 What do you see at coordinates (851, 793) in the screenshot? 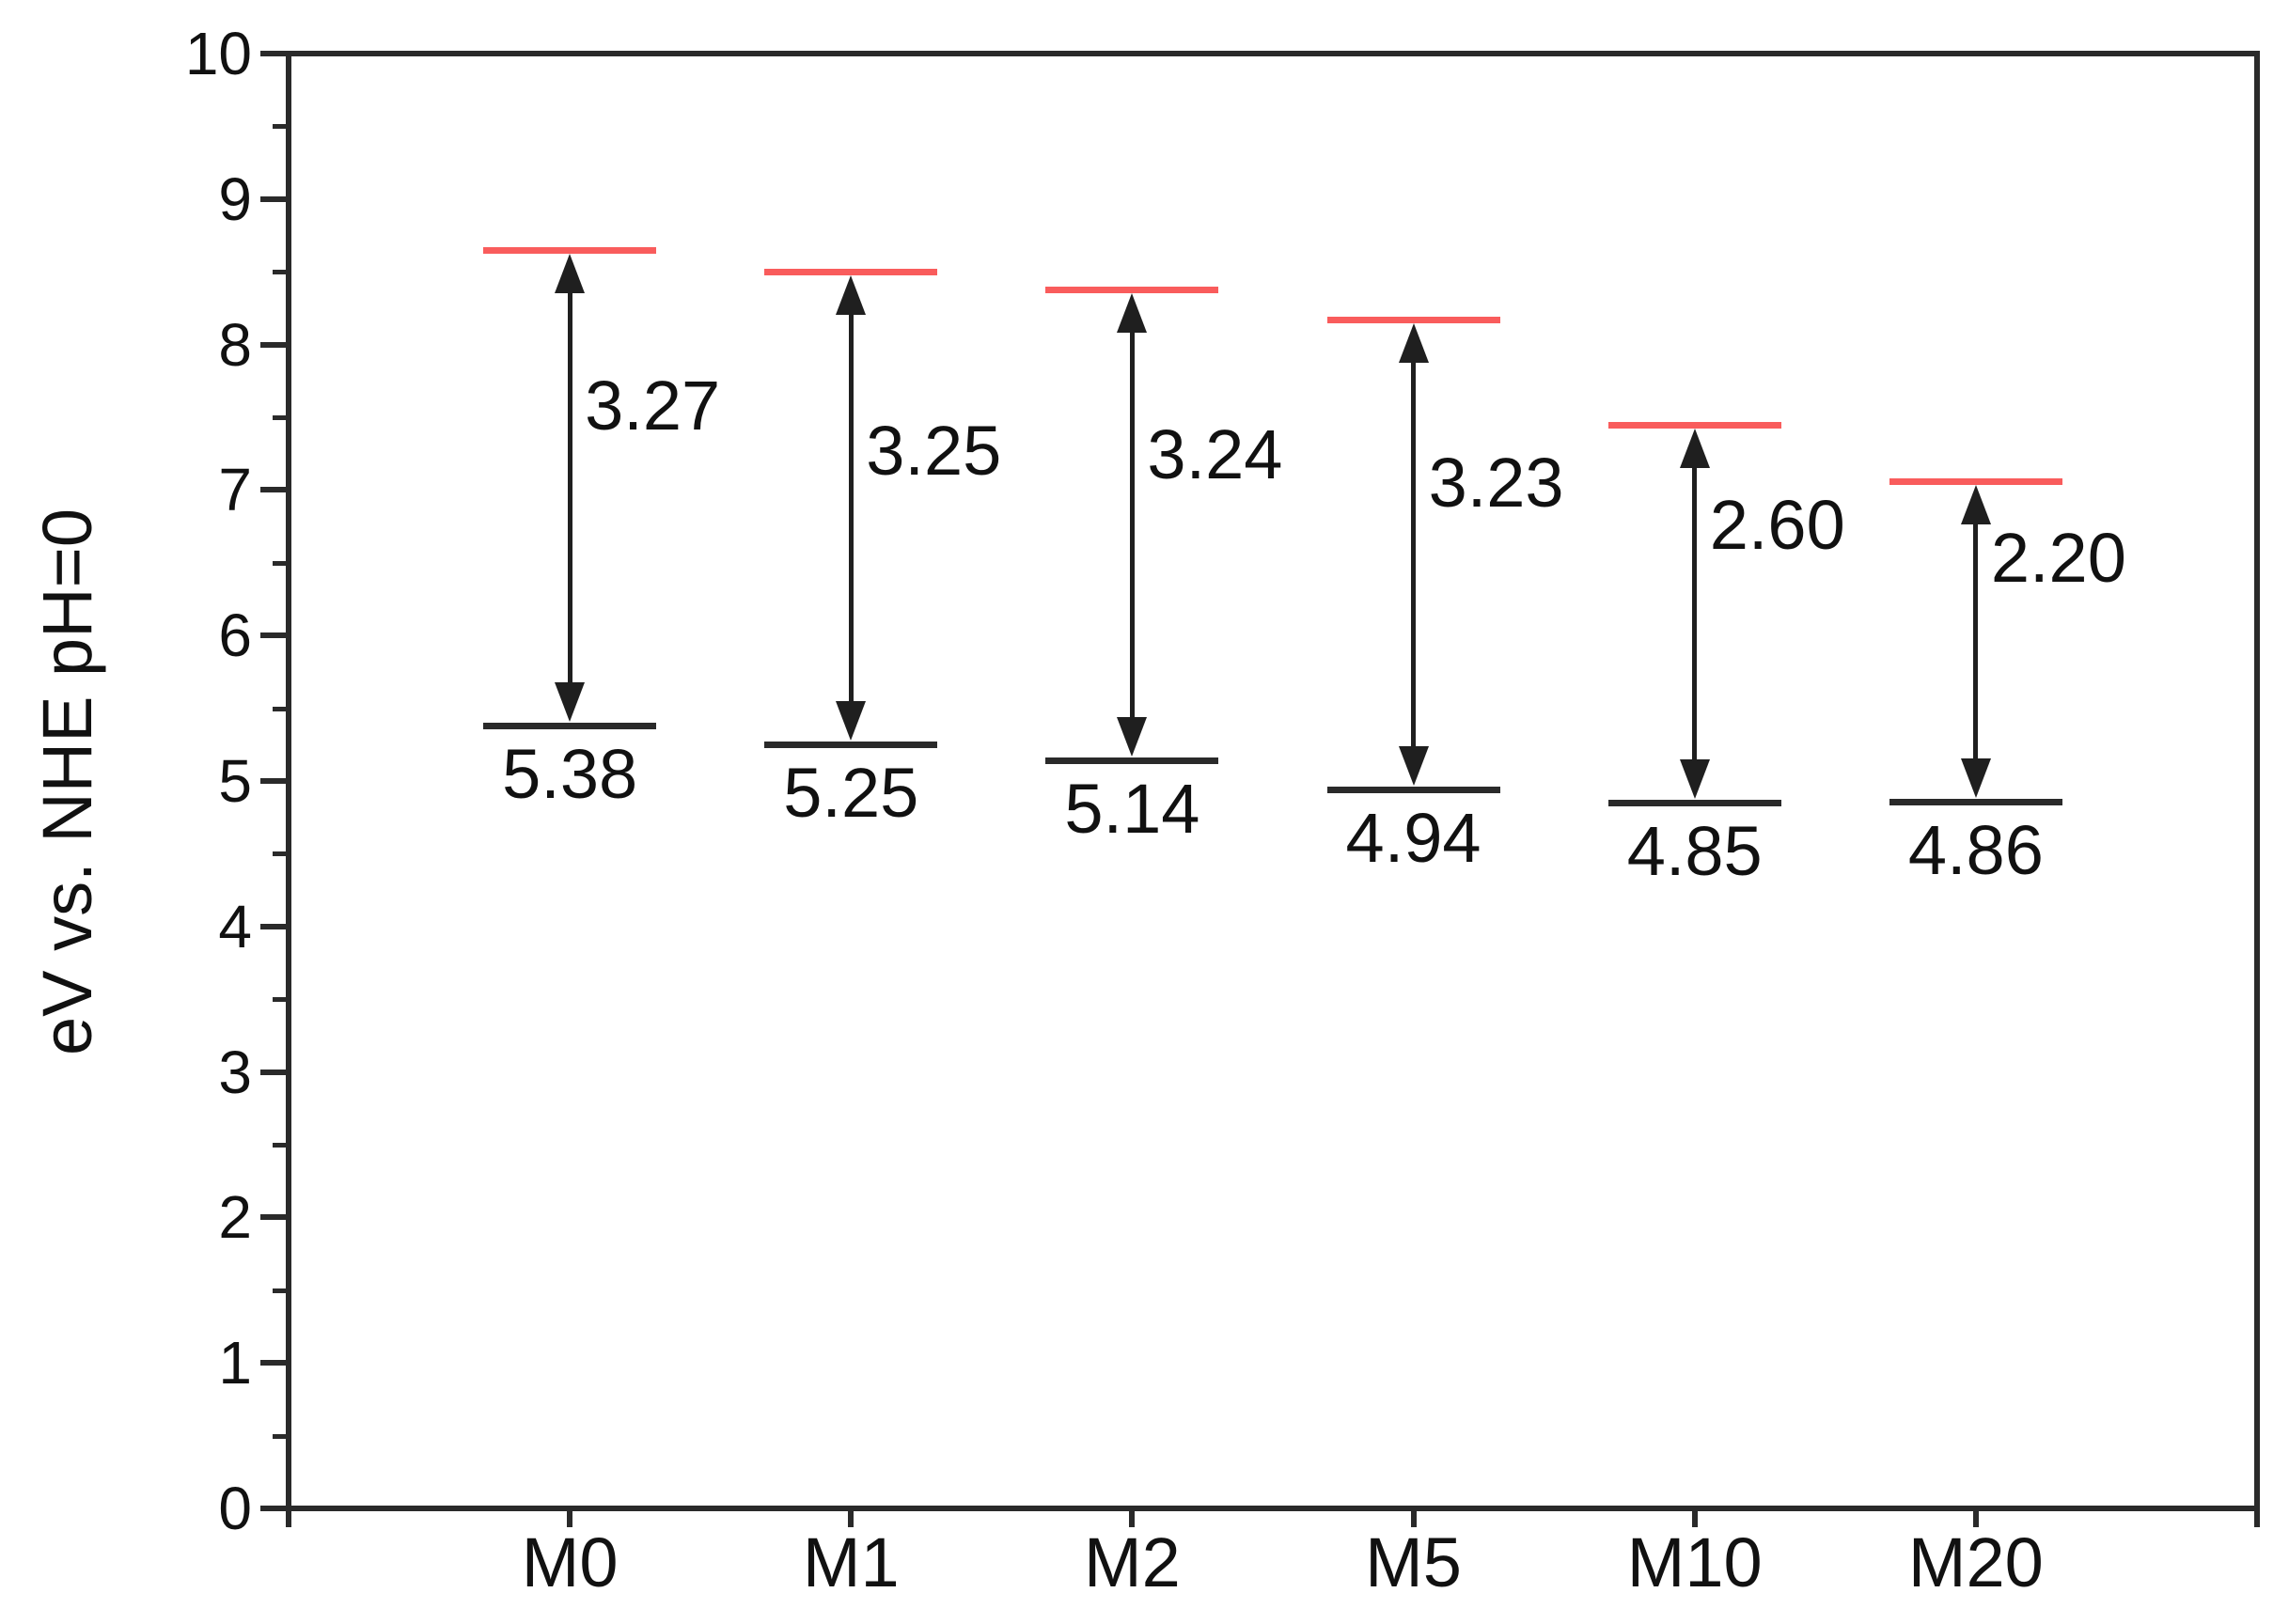
I see `band-bottom-value-label: 5.25` at bounding box center [851, 793].